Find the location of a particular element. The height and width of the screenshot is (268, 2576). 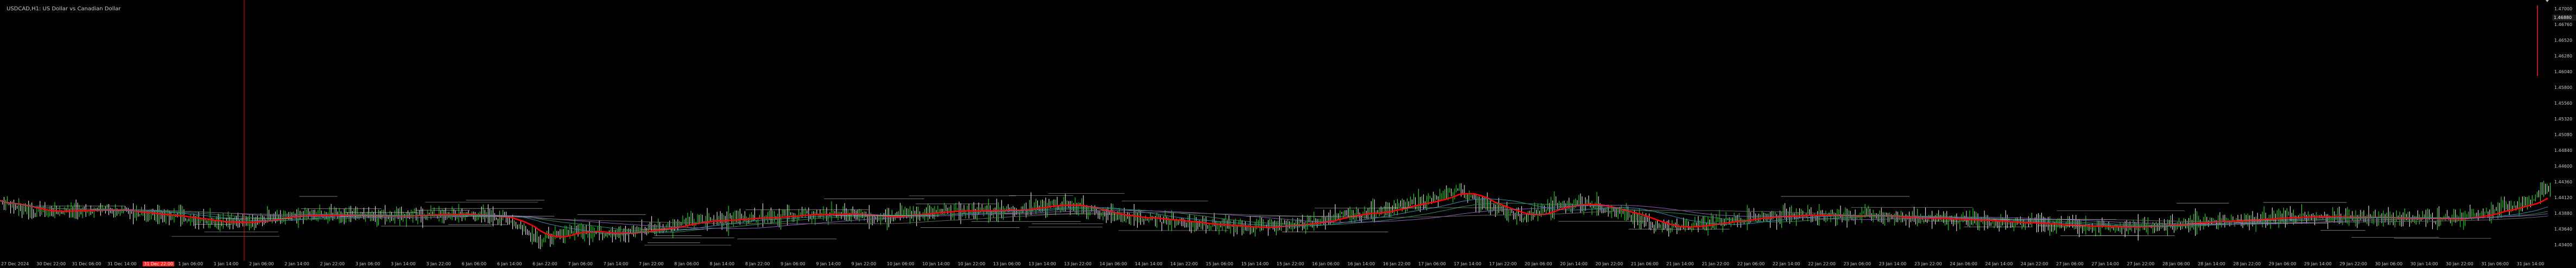

time-label: 31 Dec 14:00 is located at coordinates (122, 263).